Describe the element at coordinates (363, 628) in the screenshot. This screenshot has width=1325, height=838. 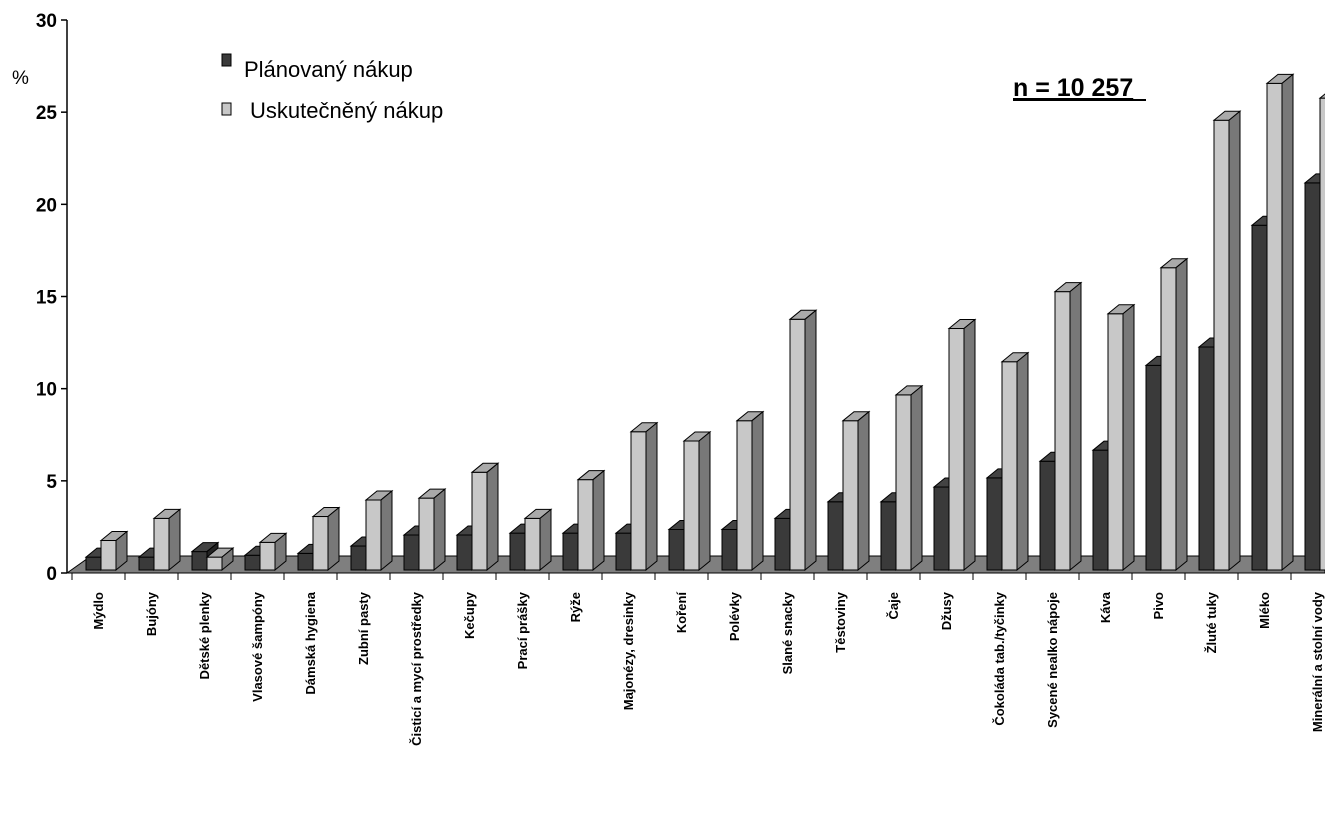
I see `category-label: Zubní pasty` at that location.